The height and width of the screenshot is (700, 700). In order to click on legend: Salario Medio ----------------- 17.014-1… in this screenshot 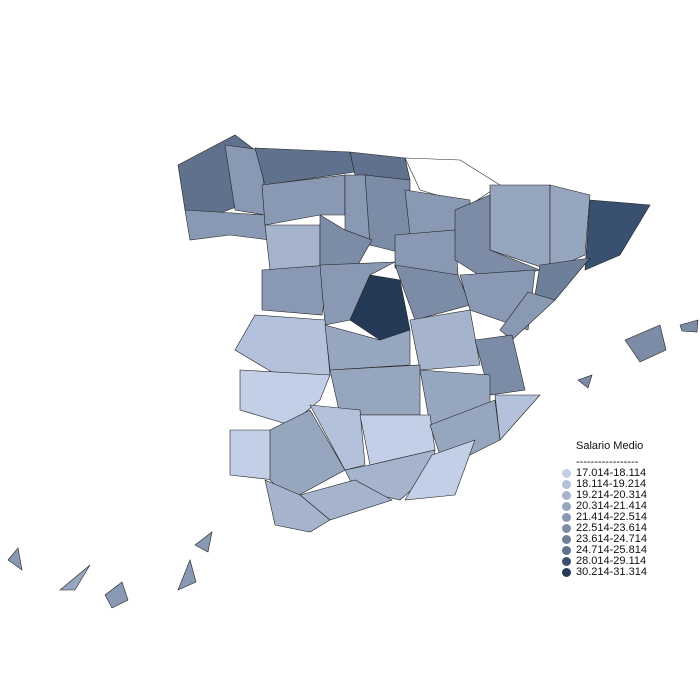, I will do `click(604, 509)`.